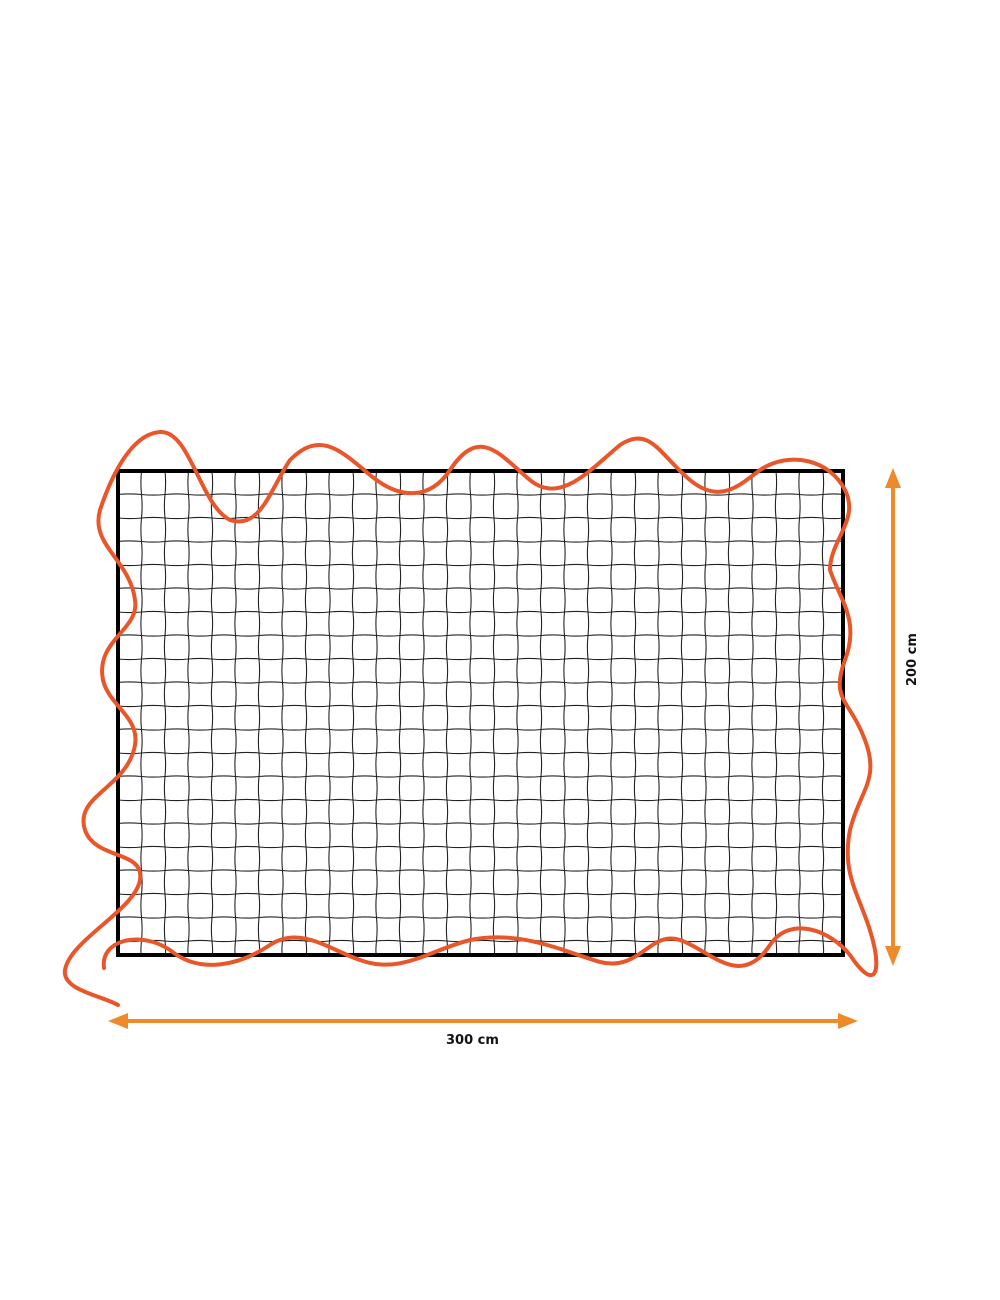 The width and height of the screenshot is (1000, 1300). Describe the element at coordinates (472, 1040) in the screenshot. I see `width-label: 300 cm` at that location.